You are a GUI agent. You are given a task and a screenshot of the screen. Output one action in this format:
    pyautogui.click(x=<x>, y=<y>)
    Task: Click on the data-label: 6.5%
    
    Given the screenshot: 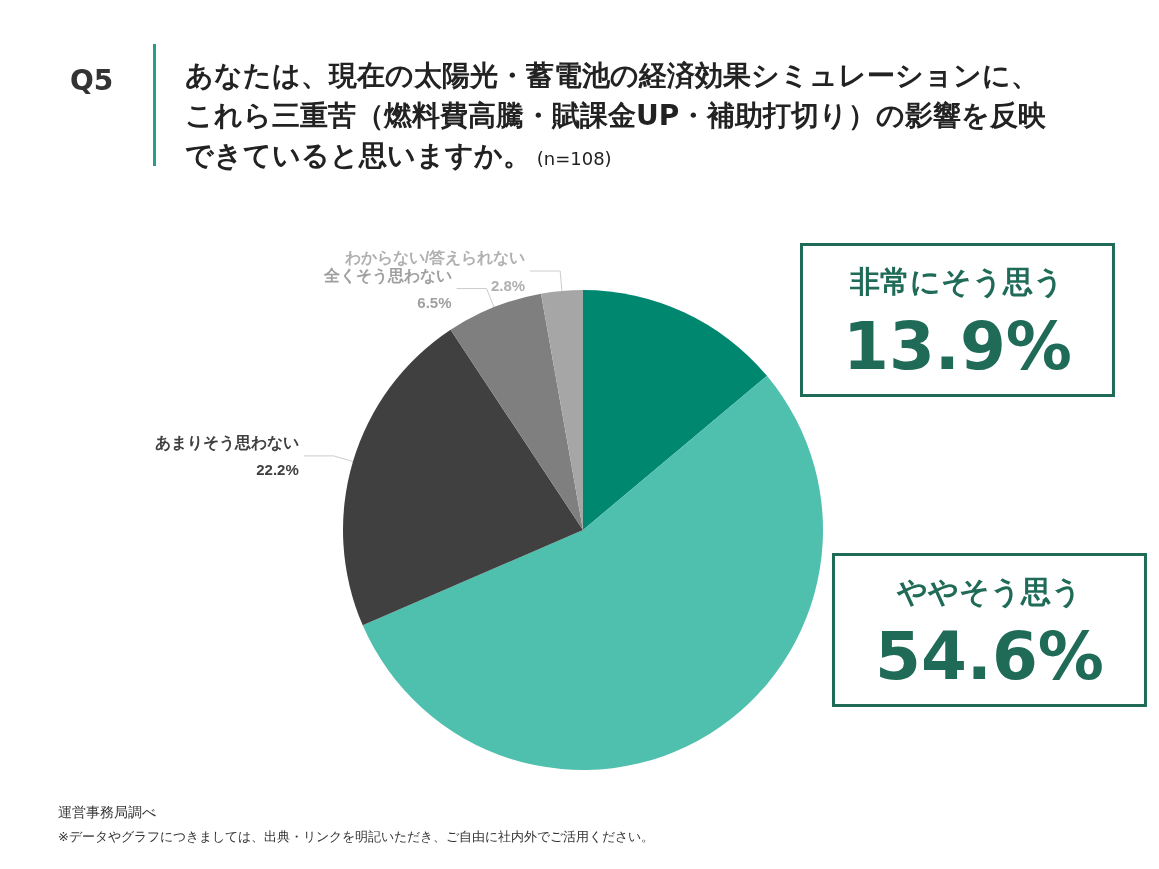 What is the action you would take?
    pyautogui.click(x=434, y=303)
    